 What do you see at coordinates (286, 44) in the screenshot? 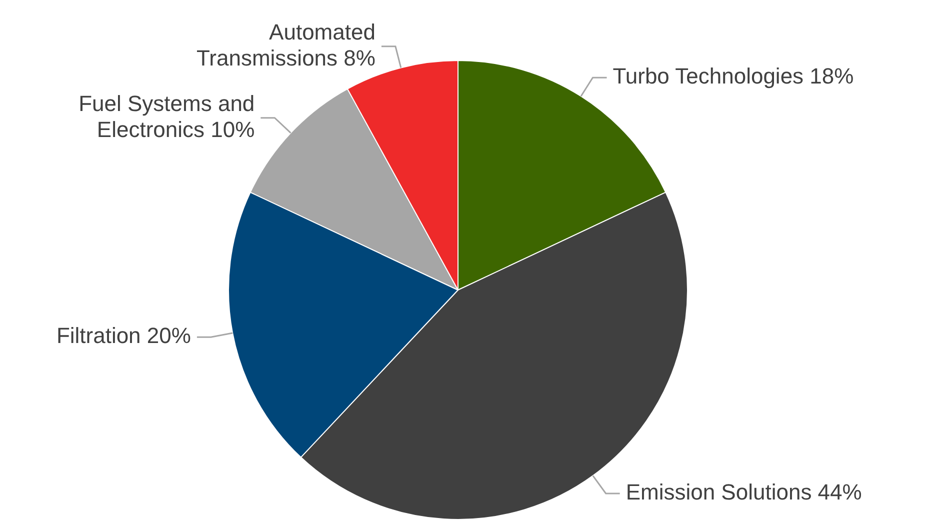
I see `slice-label: Automated Transmissions 8%` at bounding box center [286, 44].